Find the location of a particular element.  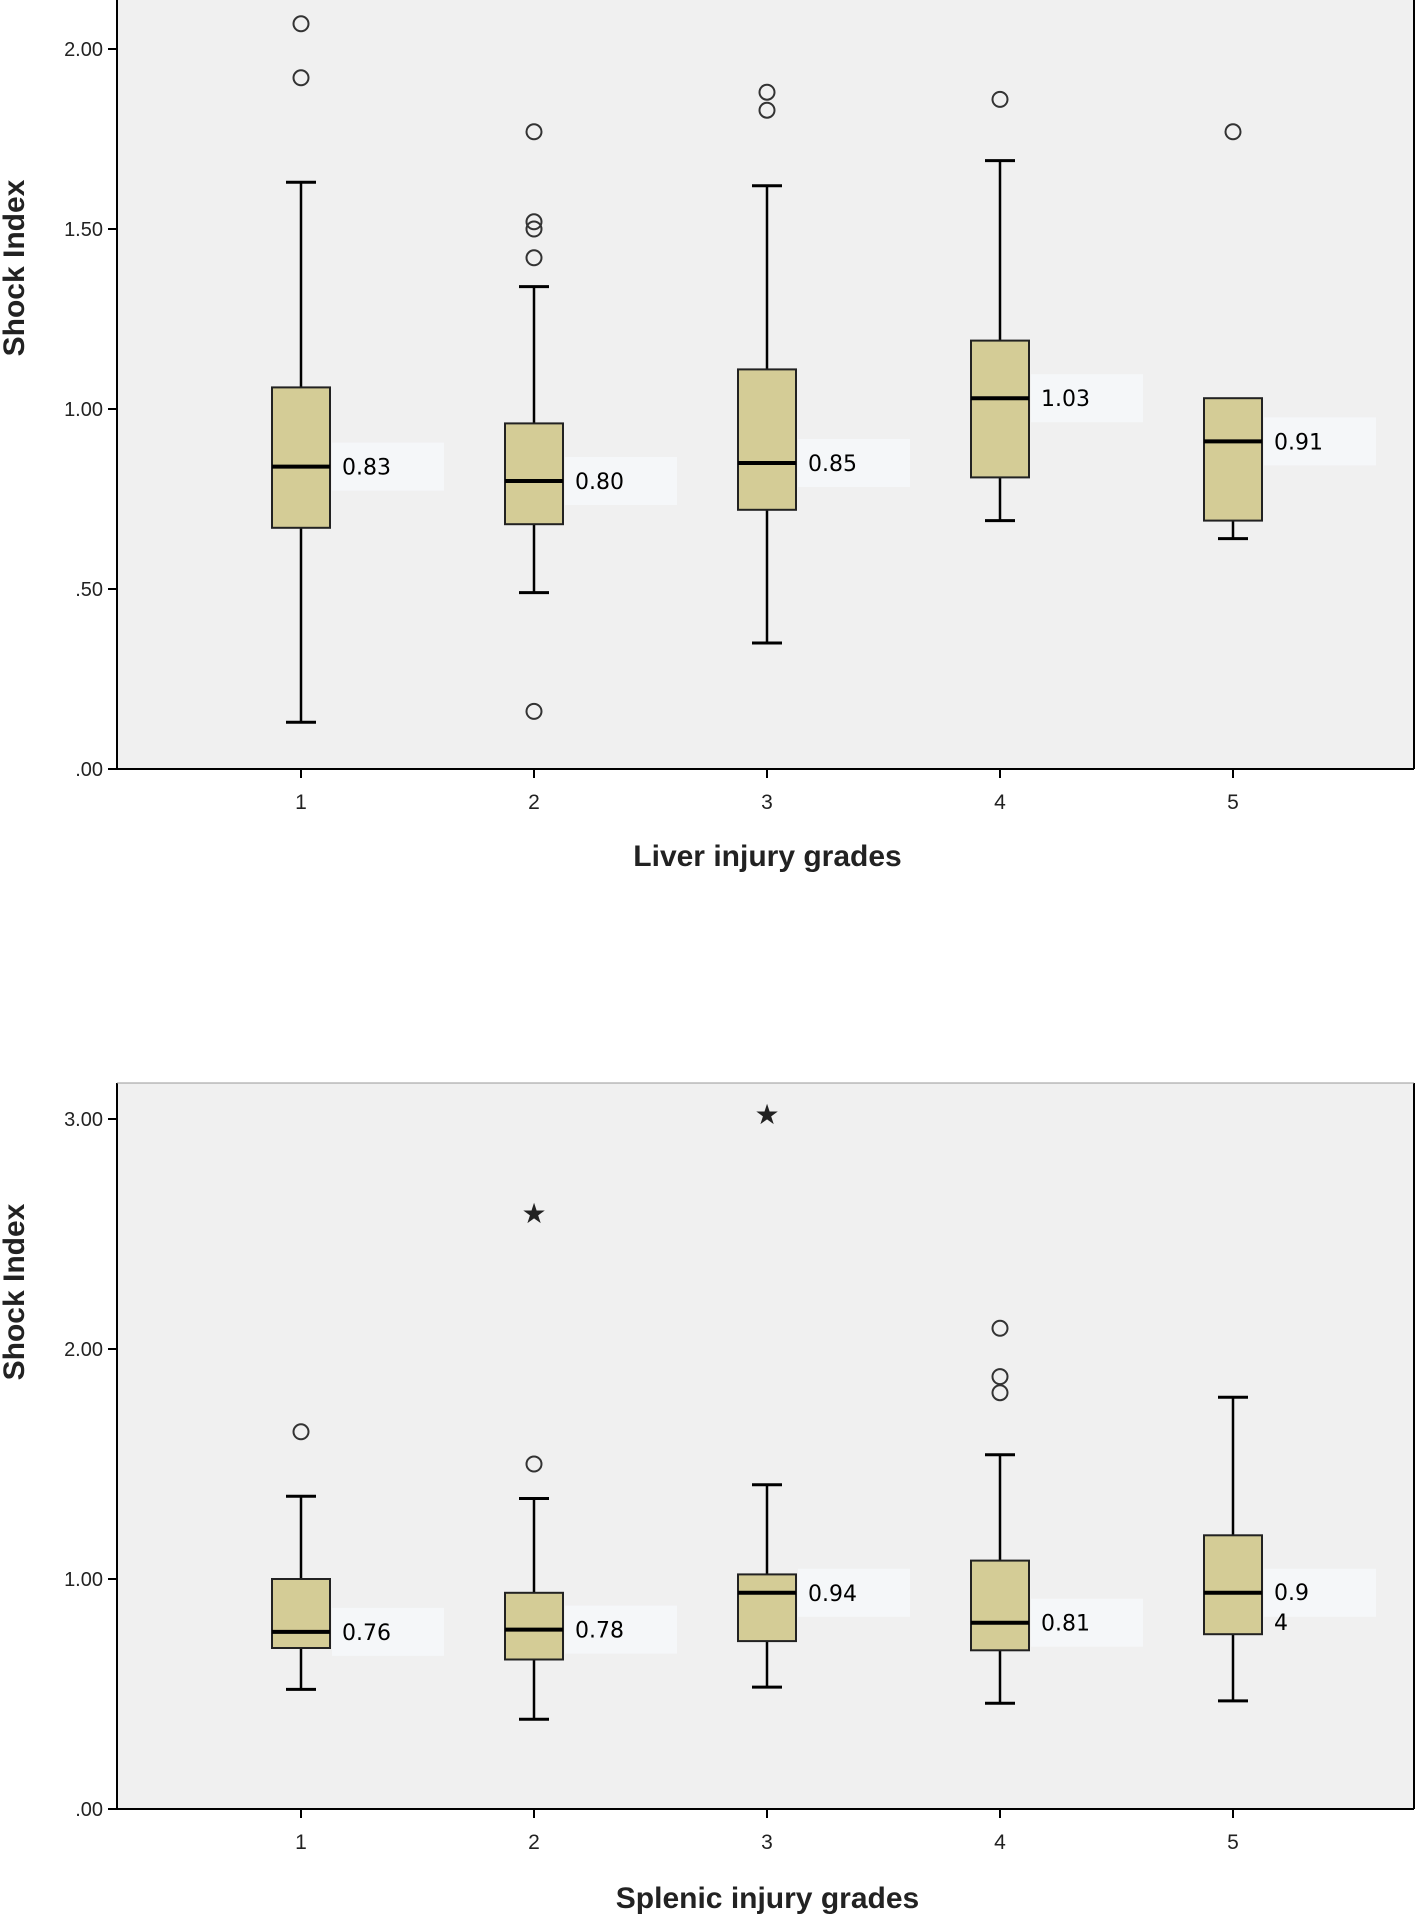

median-value-label: 0.91 is located at coordinates (1298, 442).